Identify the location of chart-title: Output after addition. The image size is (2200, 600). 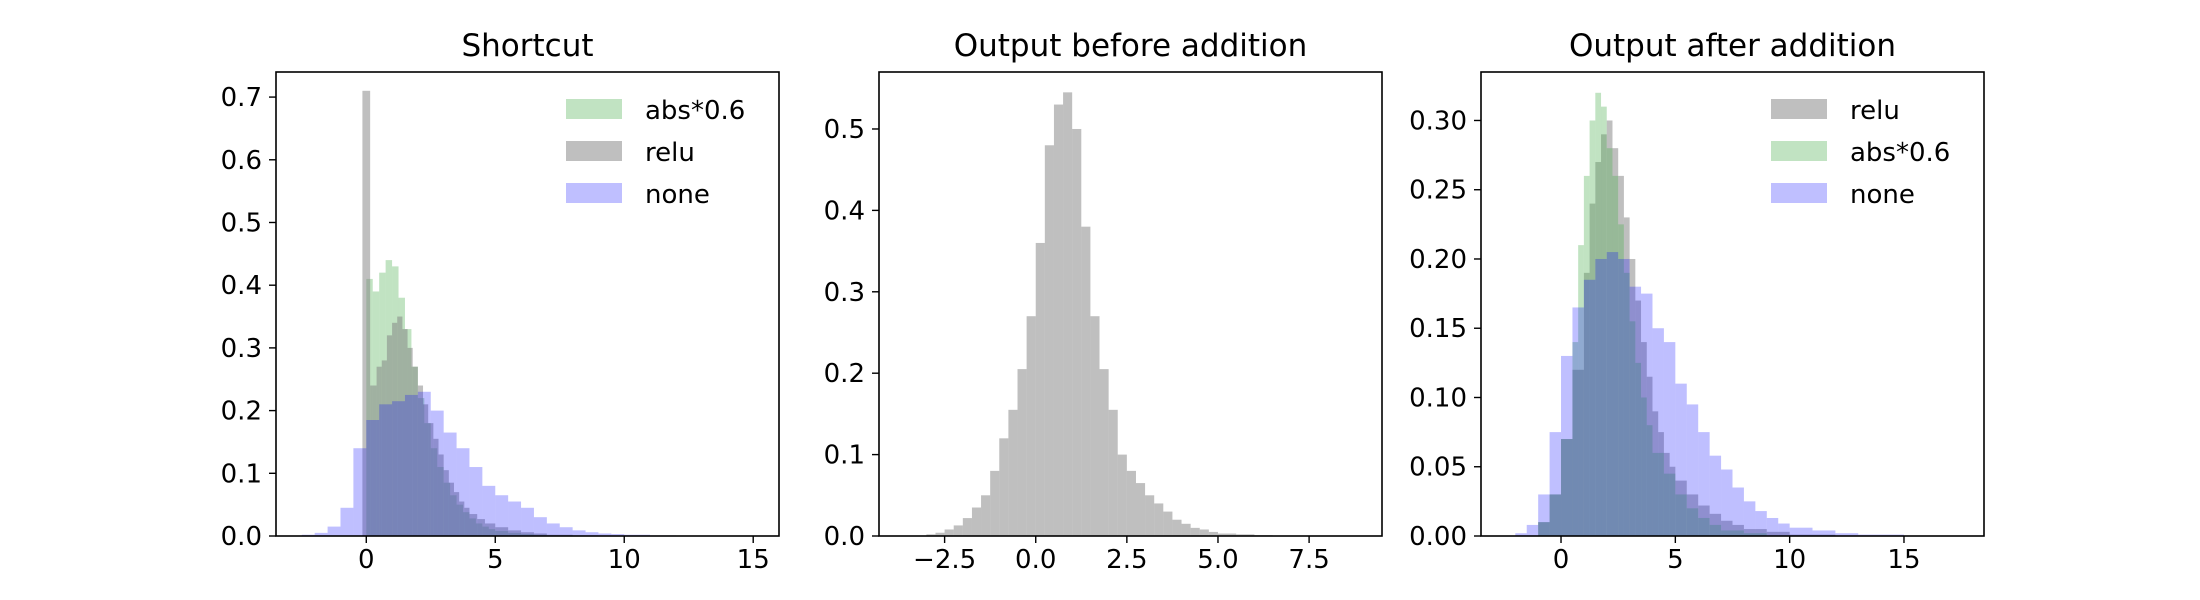
(1732, 46).